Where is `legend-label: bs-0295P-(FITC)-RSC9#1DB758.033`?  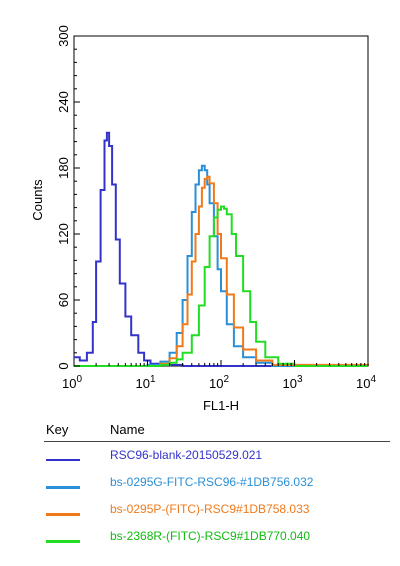
legend-label: bs-0295P-(FITC)-RSC9#1DB758.033 is located at coordinates (210, 509).